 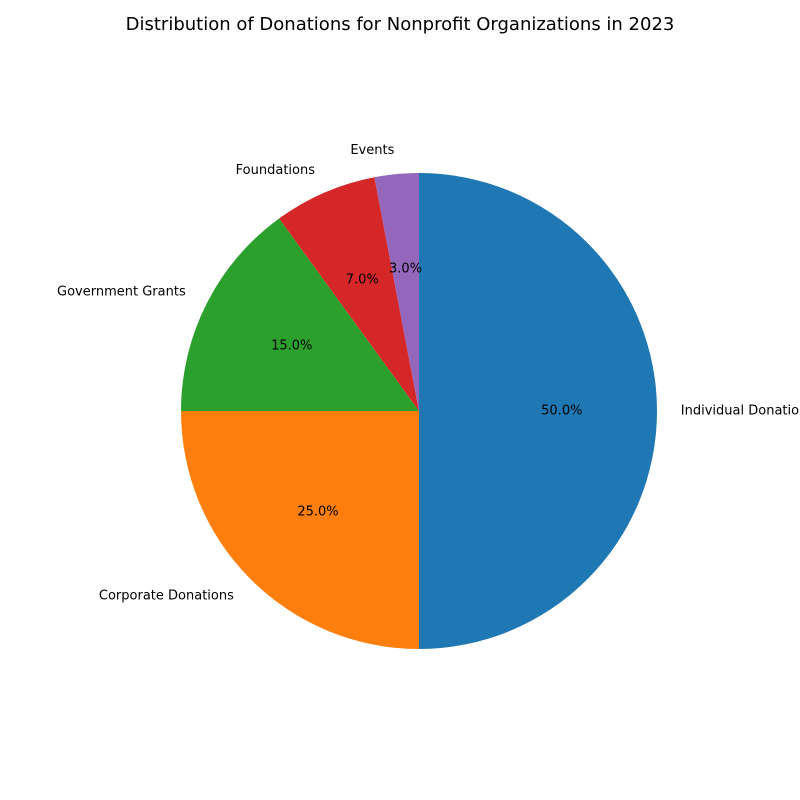 I want to click on pie-slice-events, so click(x=396, y=292).